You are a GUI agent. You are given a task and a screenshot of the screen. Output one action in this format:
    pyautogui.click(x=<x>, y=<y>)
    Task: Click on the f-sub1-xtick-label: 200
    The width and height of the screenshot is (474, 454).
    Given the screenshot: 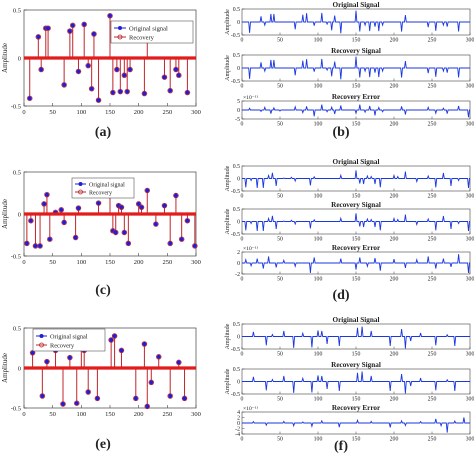 What is the action you would take?
    pyautogui.click(x=394, y=400)
    